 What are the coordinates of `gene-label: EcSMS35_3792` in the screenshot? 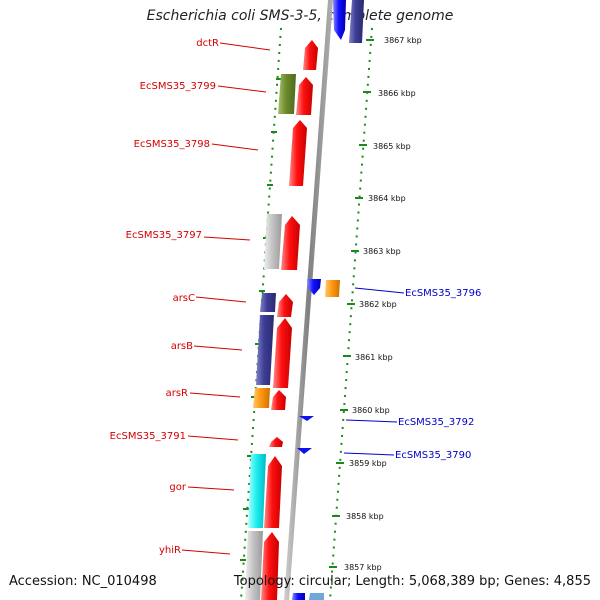 It's located at (436, 422).